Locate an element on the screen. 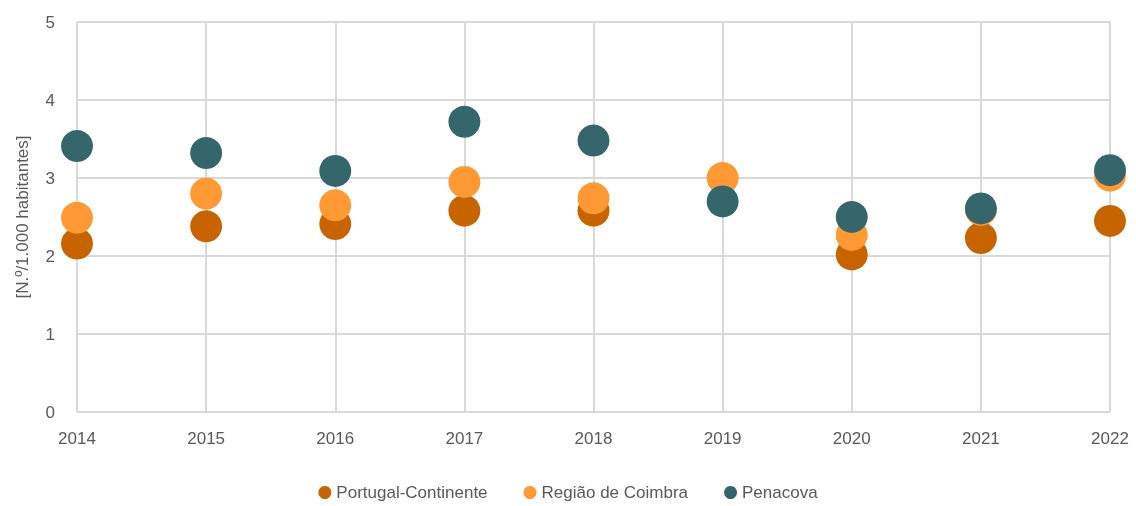 Image resolution: width=1136 pixels, height=506 pixels. x-tick-label: 2017 is located at coordinates (464, 438).